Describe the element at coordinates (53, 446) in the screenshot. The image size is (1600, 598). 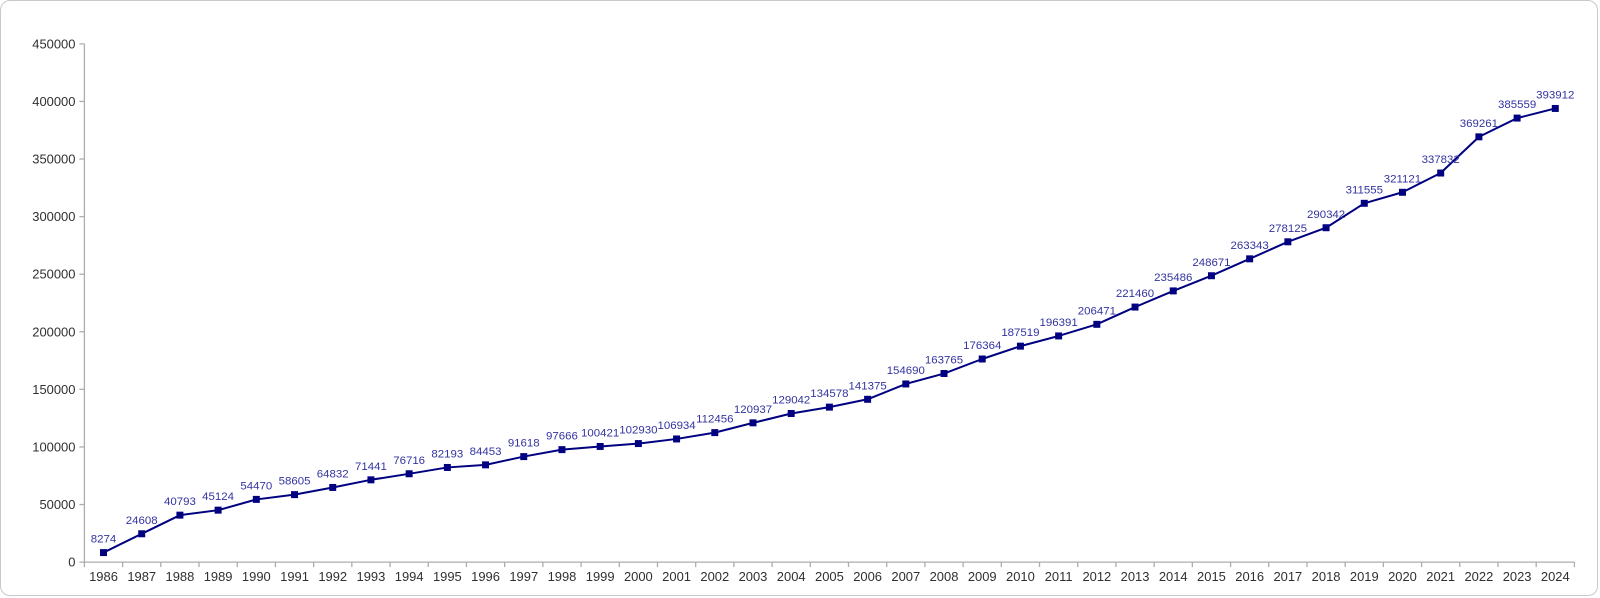
I see `y-axis-tick-label: 100000` at that location.